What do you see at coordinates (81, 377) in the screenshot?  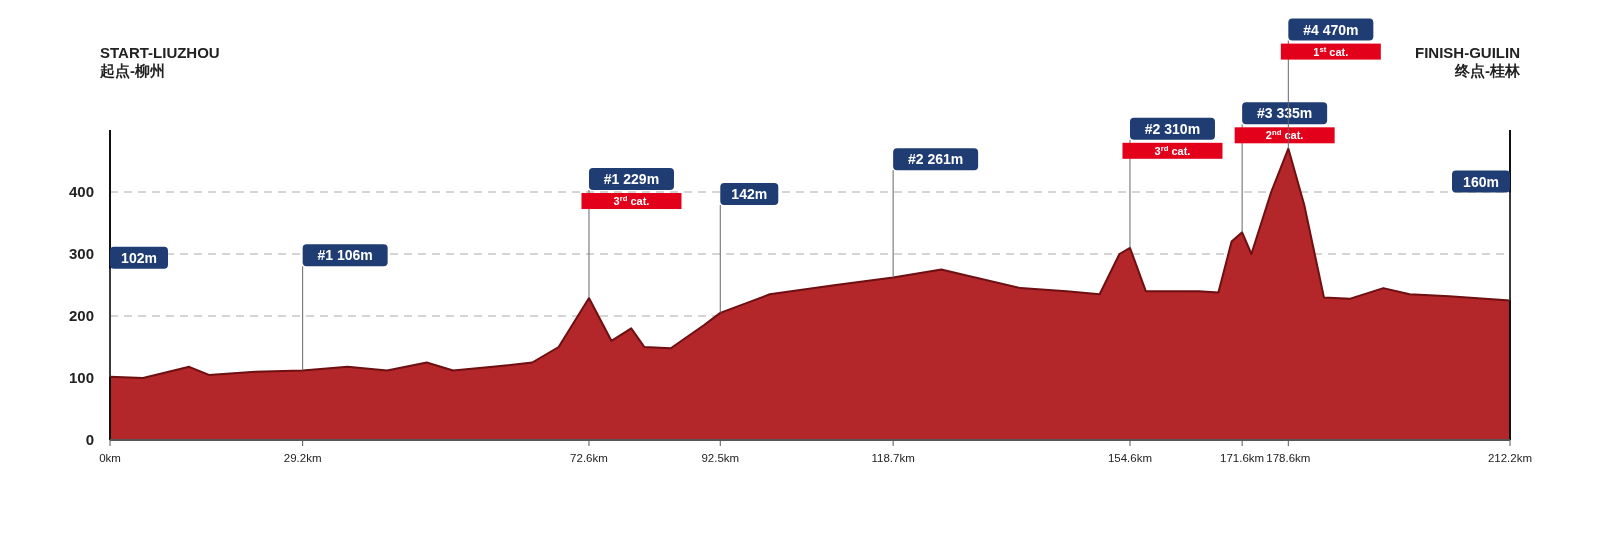 I see `y-tick-label: 100` at bounding box center [81, 377].